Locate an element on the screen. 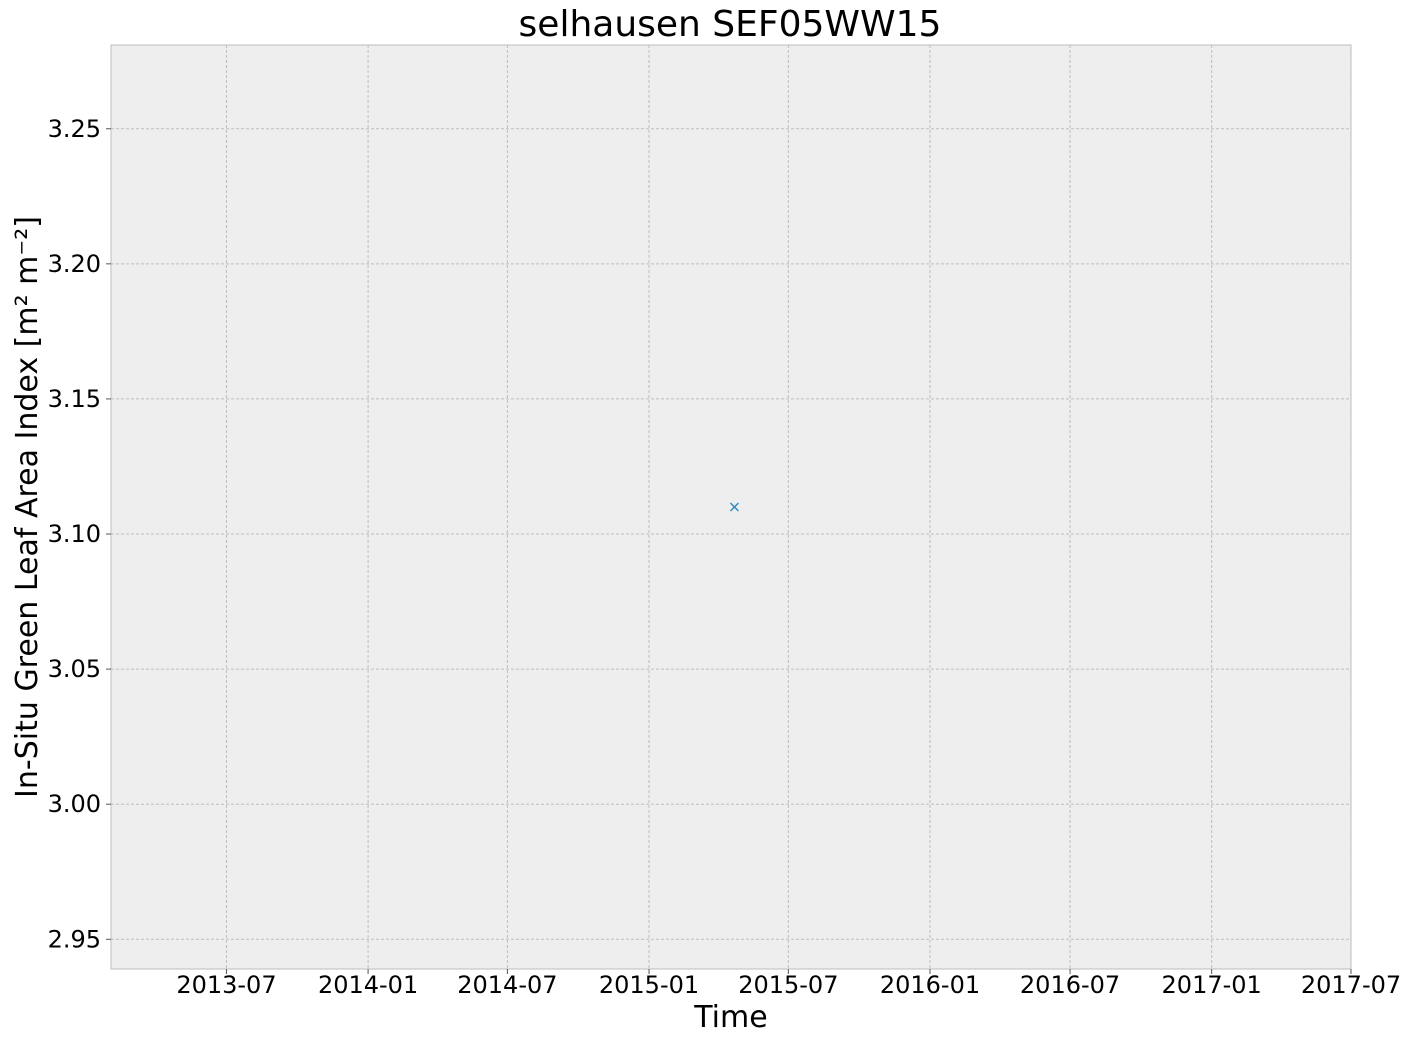 The height and width of the screenshot is (1042, 1412). y-tick-label: 3.25 is located at coordinates (74, 129).